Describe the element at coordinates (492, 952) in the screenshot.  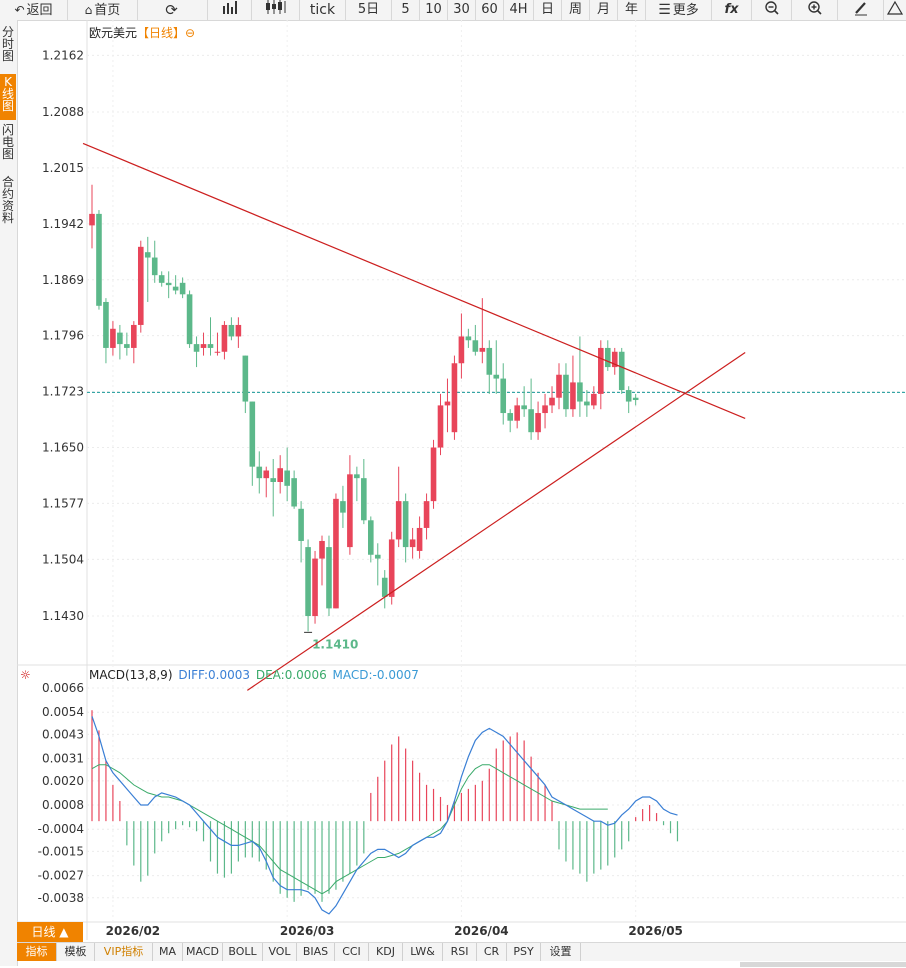
I see `indicator-tab-cr: CR` at that location.